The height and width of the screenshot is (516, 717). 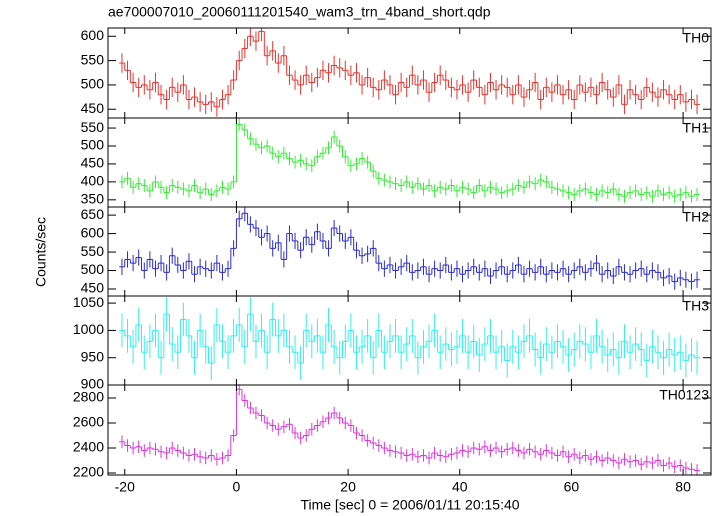 What do you see at coordinates (683, 487) in the screenshot?
I see `x-tick-label: 80` at bounding box center [683, 487].